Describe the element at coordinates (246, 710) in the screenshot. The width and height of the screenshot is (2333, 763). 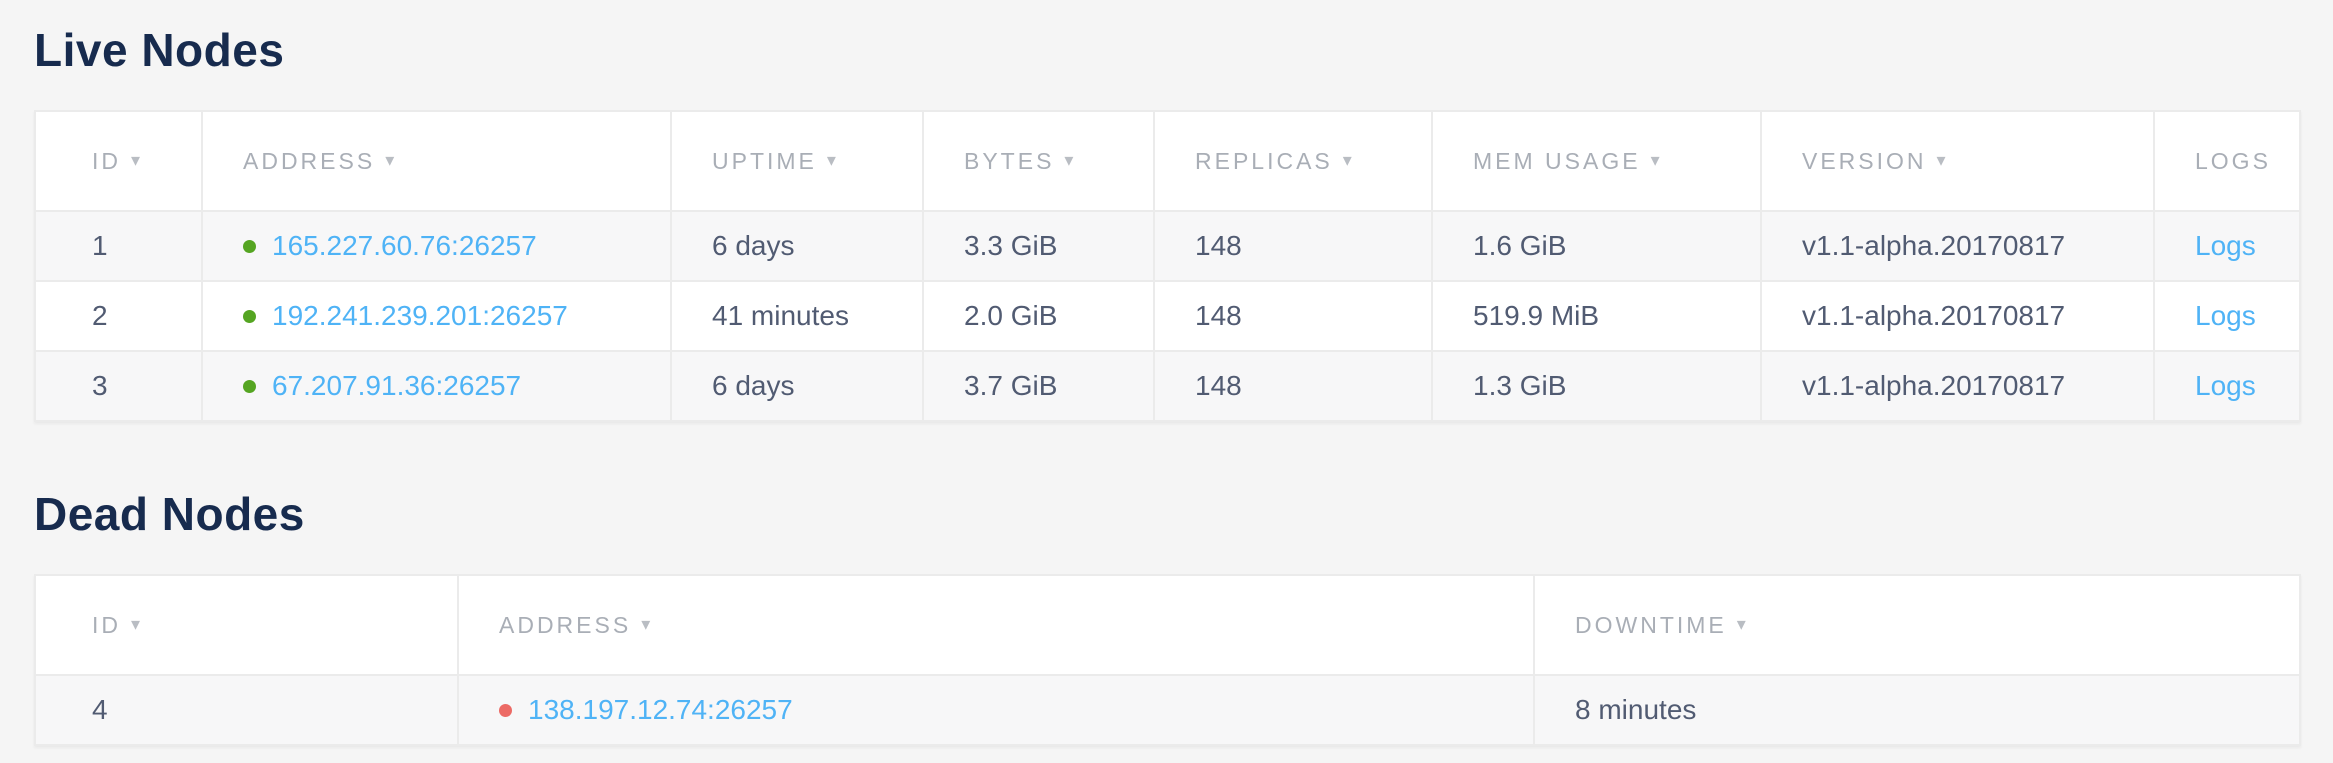
I see `node-id-cell: 4` at that location.